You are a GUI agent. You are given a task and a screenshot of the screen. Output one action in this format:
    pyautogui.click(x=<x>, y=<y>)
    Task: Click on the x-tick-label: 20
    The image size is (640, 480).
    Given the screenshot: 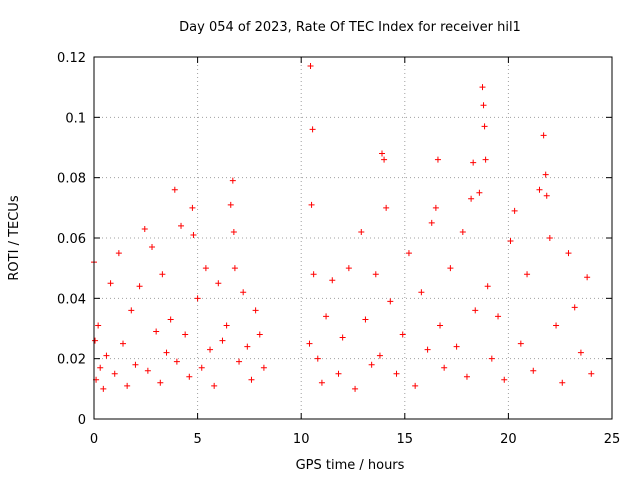 What is the action you would take?
    pyautogui.click(x=508, y=439)
    